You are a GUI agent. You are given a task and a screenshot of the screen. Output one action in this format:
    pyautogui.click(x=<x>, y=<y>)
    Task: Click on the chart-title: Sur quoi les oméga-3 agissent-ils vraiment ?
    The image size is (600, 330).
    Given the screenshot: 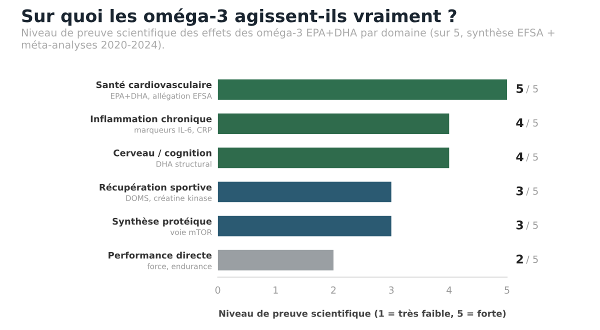 What is the action you would take?
    pyautogui.click(x=239, y=17)
    